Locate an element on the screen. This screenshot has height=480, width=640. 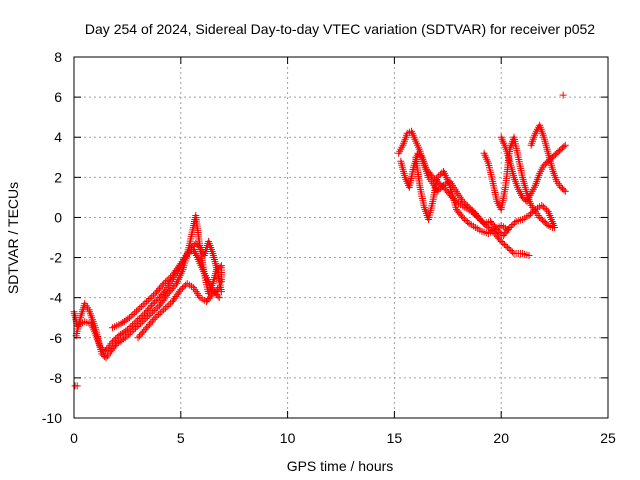
y-tick-label: -2 is located at coordinates (56, 258).